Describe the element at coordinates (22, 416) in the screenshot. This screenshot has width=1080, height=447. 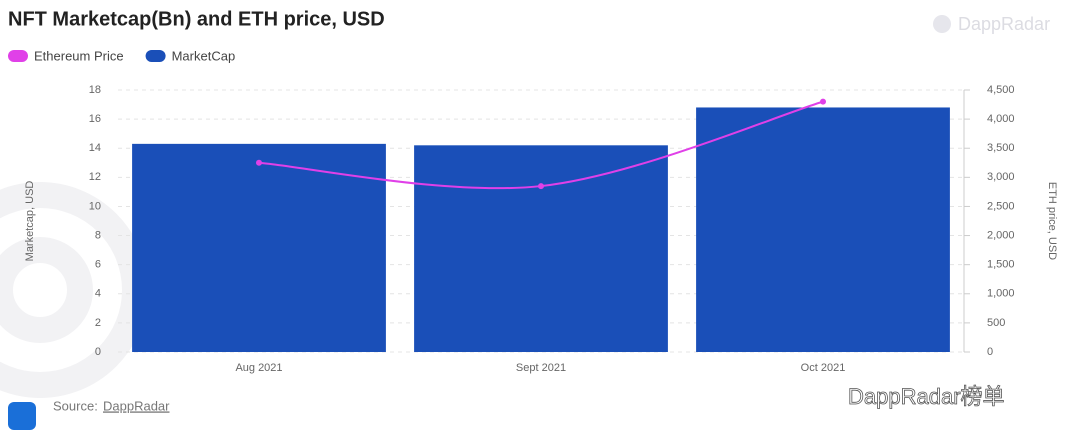
I see `source-icon` at that location.